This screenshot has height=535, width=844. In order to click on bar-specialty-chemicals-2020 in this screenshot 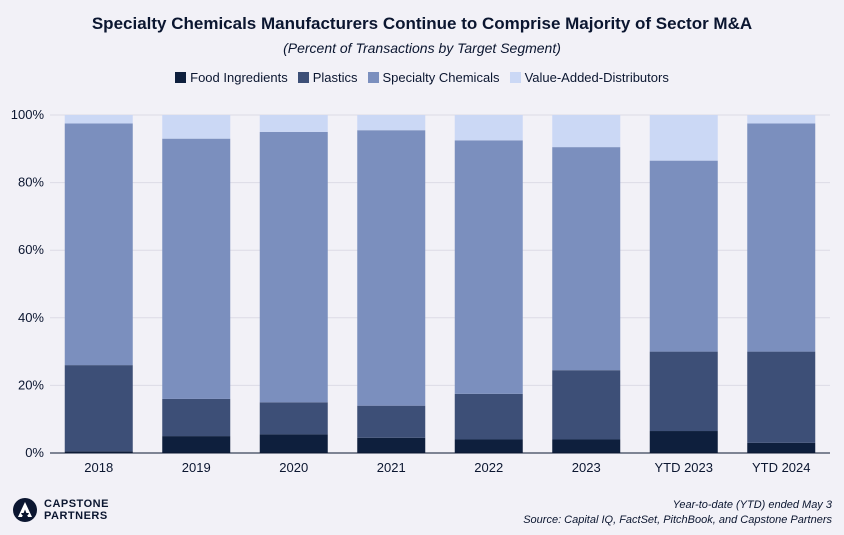, I will do `click(293, 267)`.